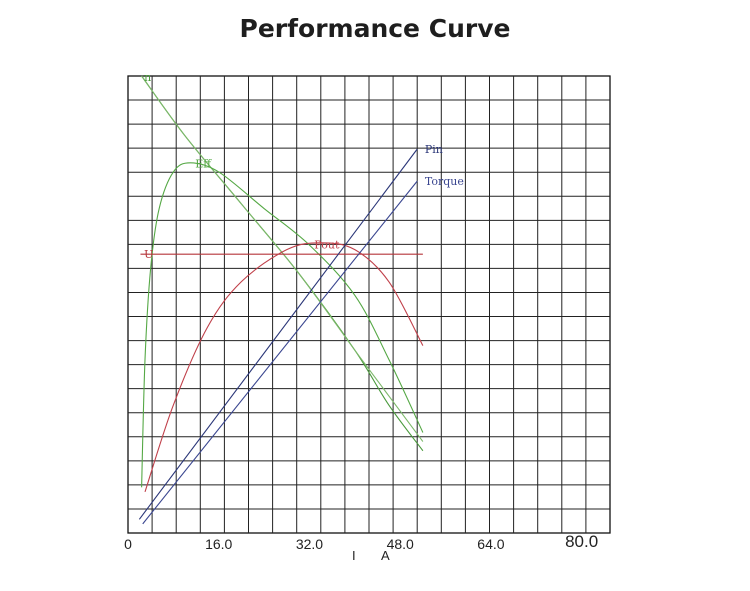 The image size is (750, 591). I want to click on curve-label-n: n, so click(147, 77).